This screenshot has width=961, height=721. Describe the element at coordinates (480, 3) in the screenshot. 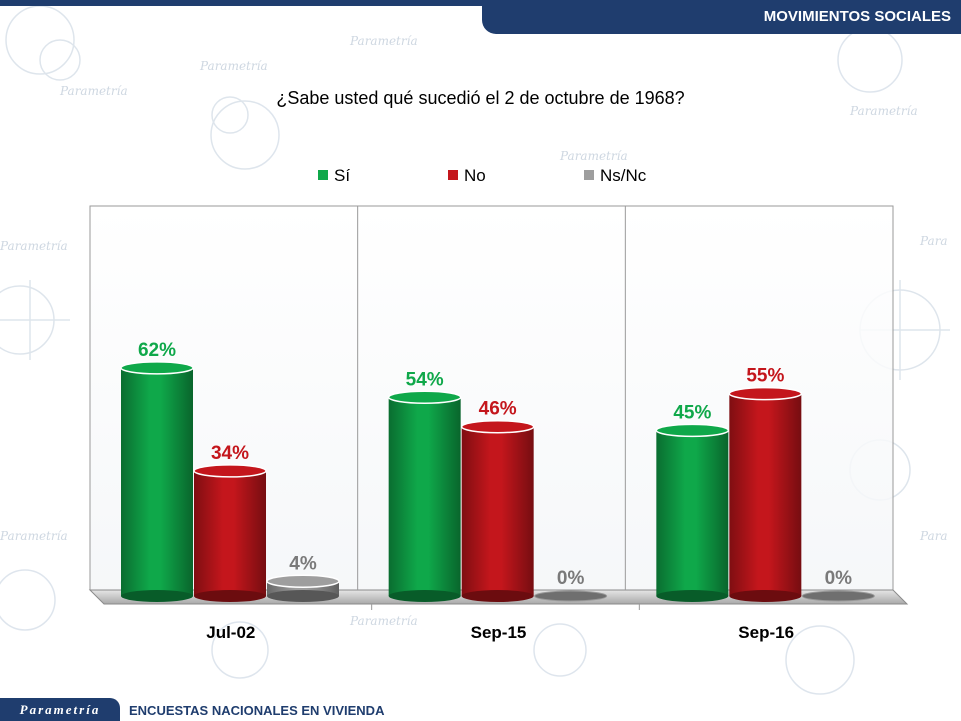

I see `header-bar` at that location.